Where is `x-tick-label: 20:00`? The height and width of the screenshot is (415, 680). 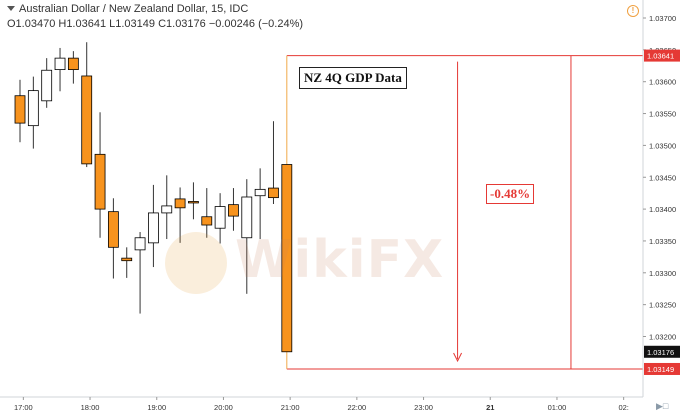 x-tick-label: 20:00 is located at coordinates (223, 407).